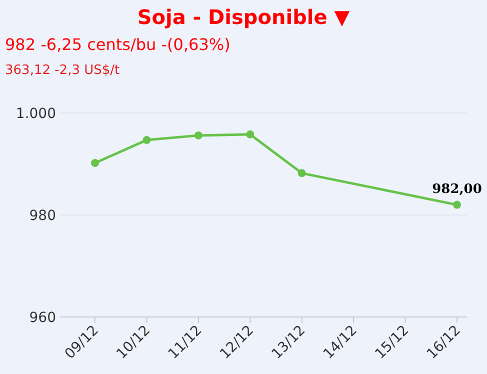 The image size is (487, 374). I want to click on data-label: 982,00, so click(457, 189).